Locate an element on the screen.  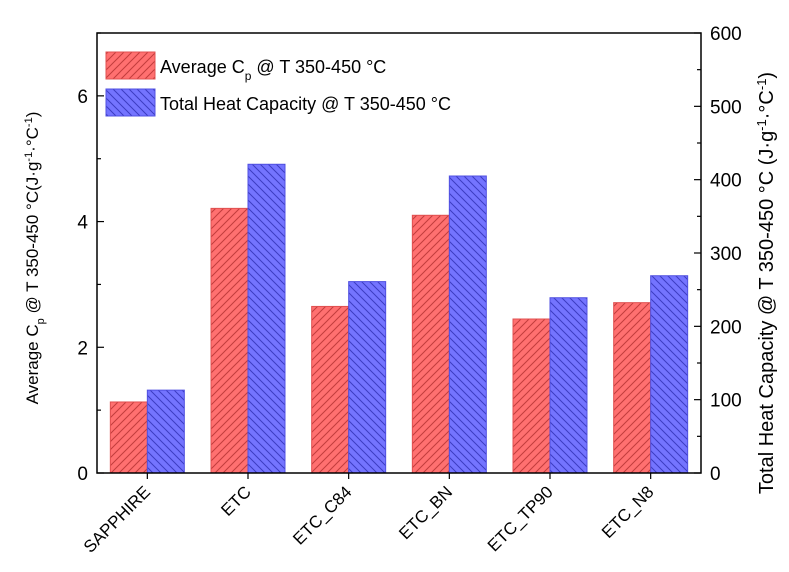
right-tick-label: 500 is located at coordinates (726, 107).